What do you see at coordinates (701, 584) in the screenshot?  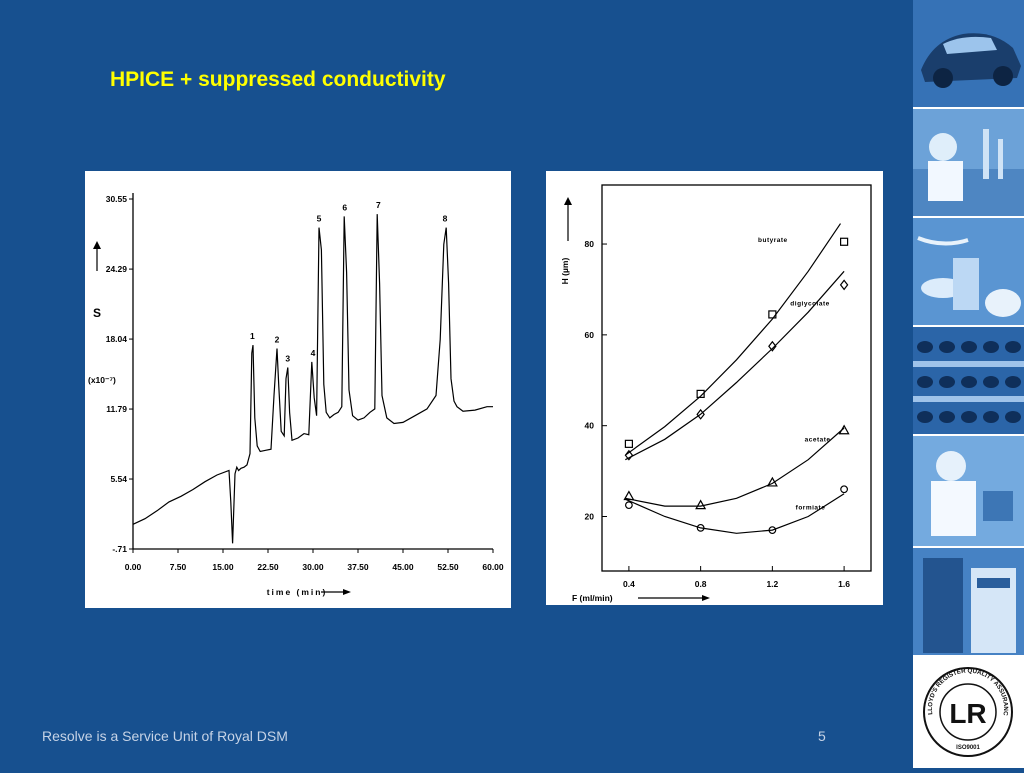 I see `hplot-xtick-label: 0.8` at bounding box center [701, 584].